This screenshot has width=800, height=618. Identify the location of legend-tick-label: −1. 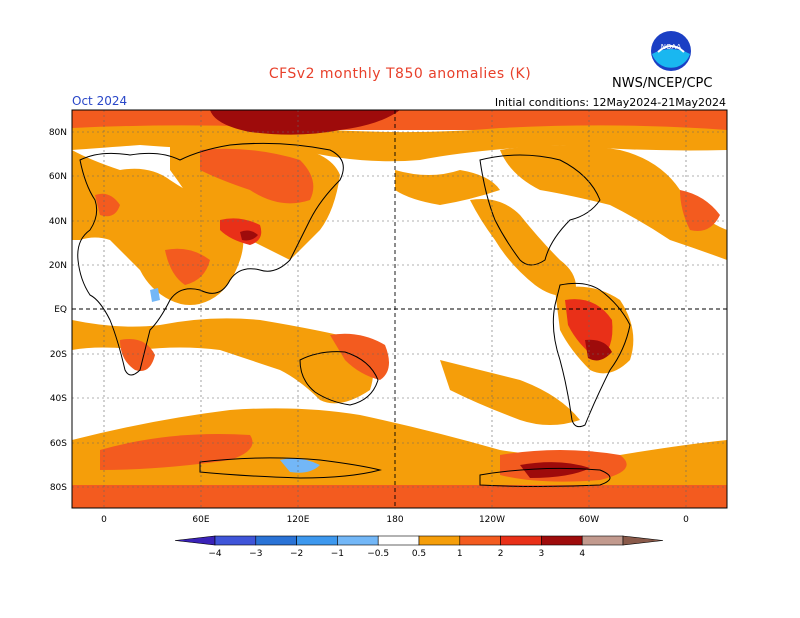
(337, 554).